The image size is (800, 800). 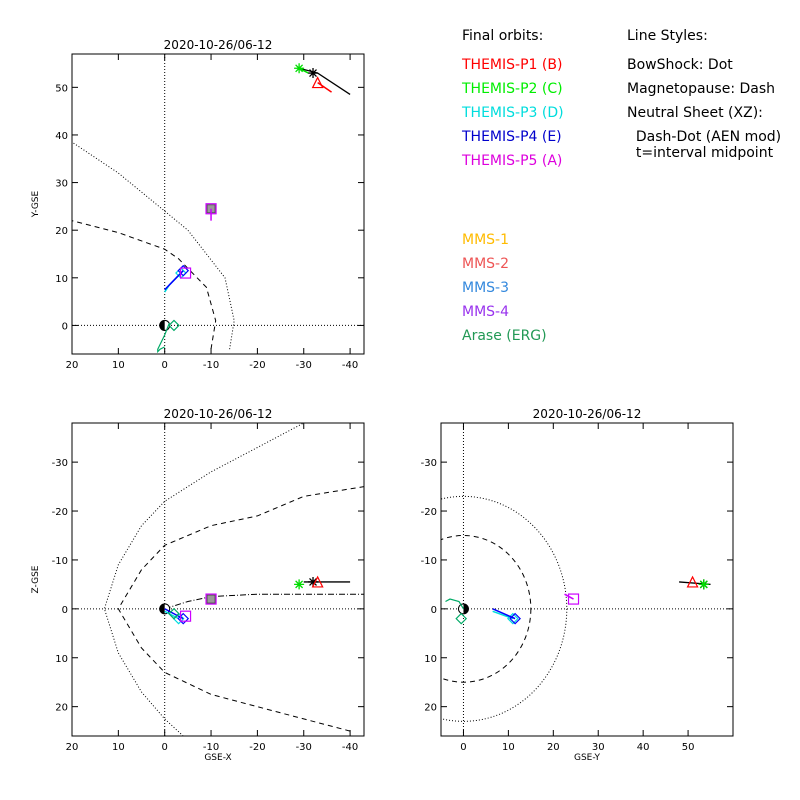 I want to click on panel2-frame, so click(x=218, y=579).